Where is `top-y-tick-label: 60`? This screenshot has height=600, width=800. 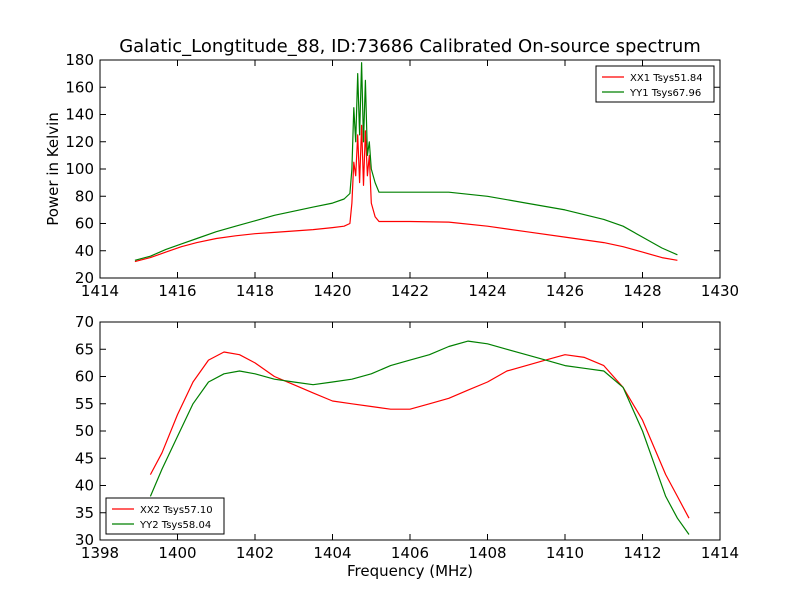
top-y-tick-label: 60 is located at coordinates (84, 224).